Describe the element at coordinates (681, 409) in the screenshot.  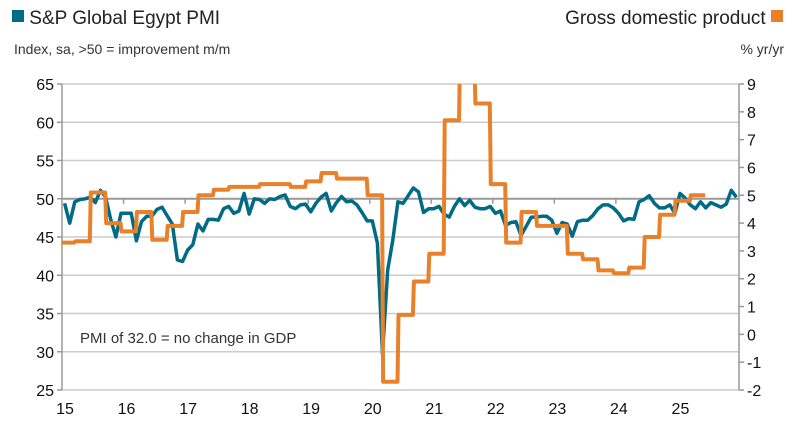
I see `x-tick-label: 25` at that location.